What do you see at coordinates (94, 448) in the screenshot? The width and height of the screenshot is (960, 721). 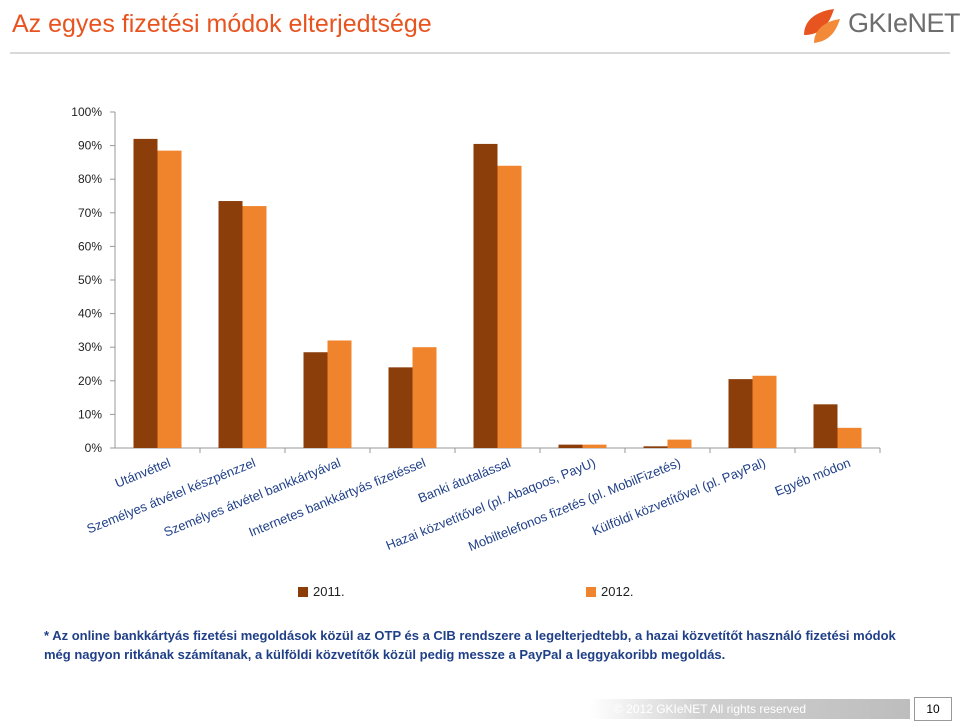 I see `y-tick-label: 0%` at bounding box center [94, 448].